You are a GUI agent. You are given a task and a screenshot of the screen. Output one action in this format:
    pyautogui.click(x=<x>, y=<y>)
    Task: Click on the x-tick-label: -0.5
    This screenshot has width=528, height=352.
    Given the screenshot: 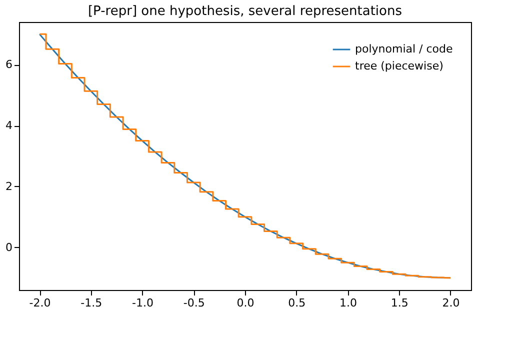 What is the action you would take?
    pyautogui.click(x=194, y=303)
    